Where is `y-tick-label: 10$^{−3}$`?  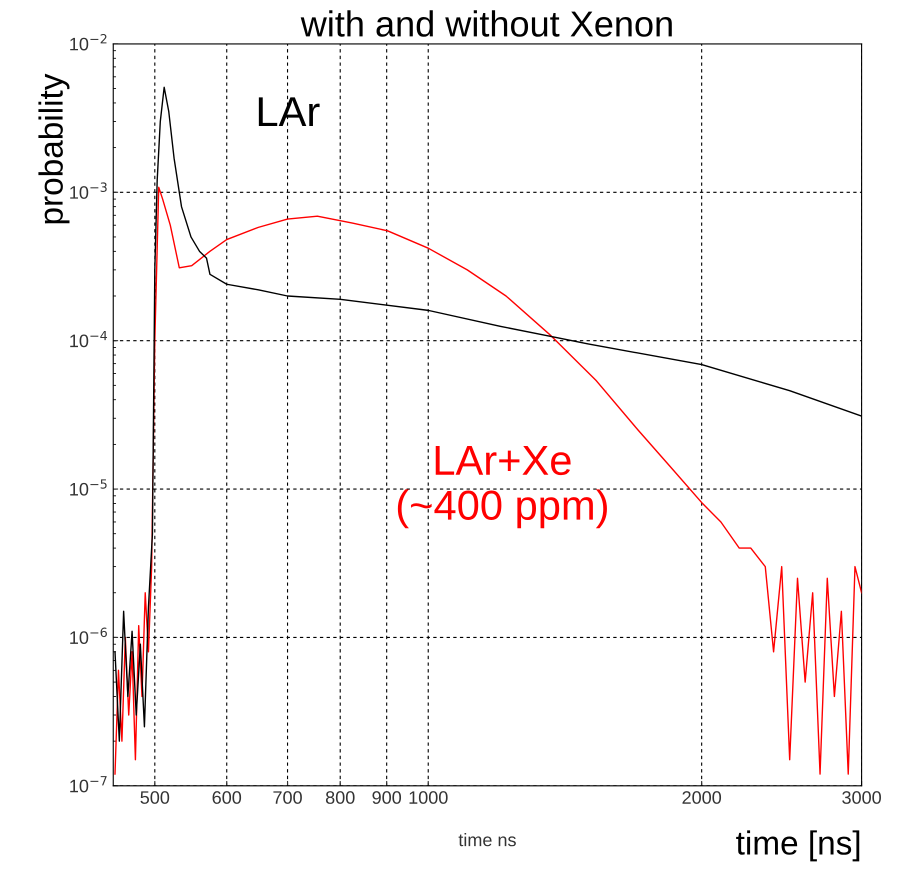 y-tick-label: 10$^{−3}$ is located at coordinates (88, 190).